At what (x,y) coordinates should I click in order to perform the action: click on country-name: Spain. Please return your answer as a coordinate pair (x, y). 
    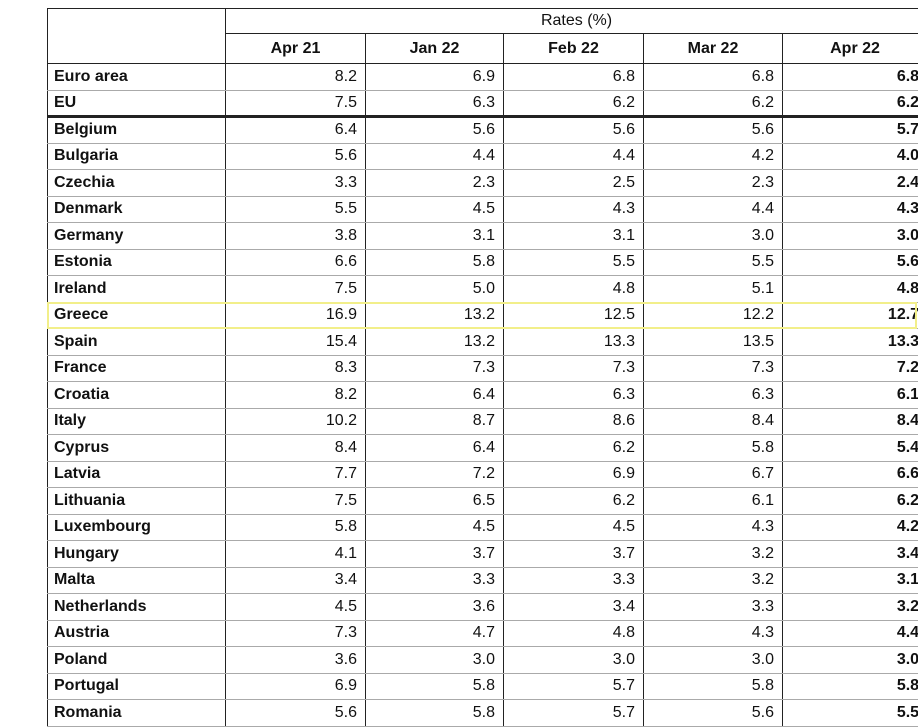
    Looking at the image, I should click on (137, 342).